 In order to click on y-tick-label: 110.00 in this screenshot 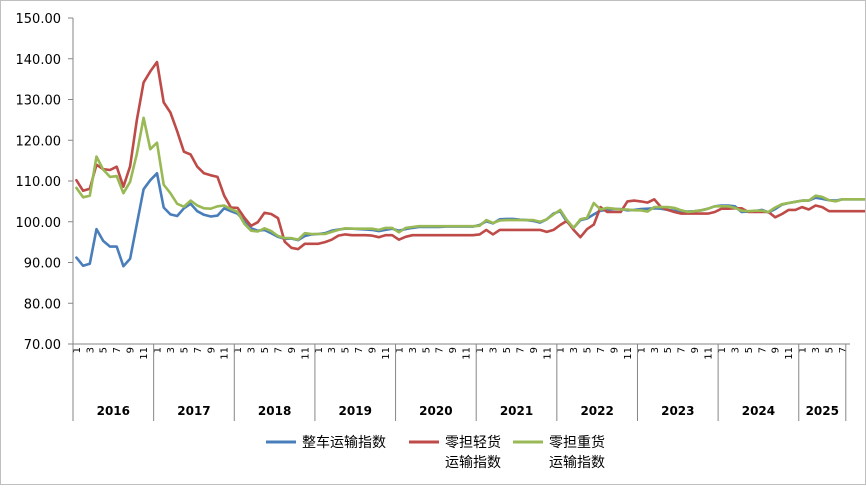, I will do `click(39, 182)`.